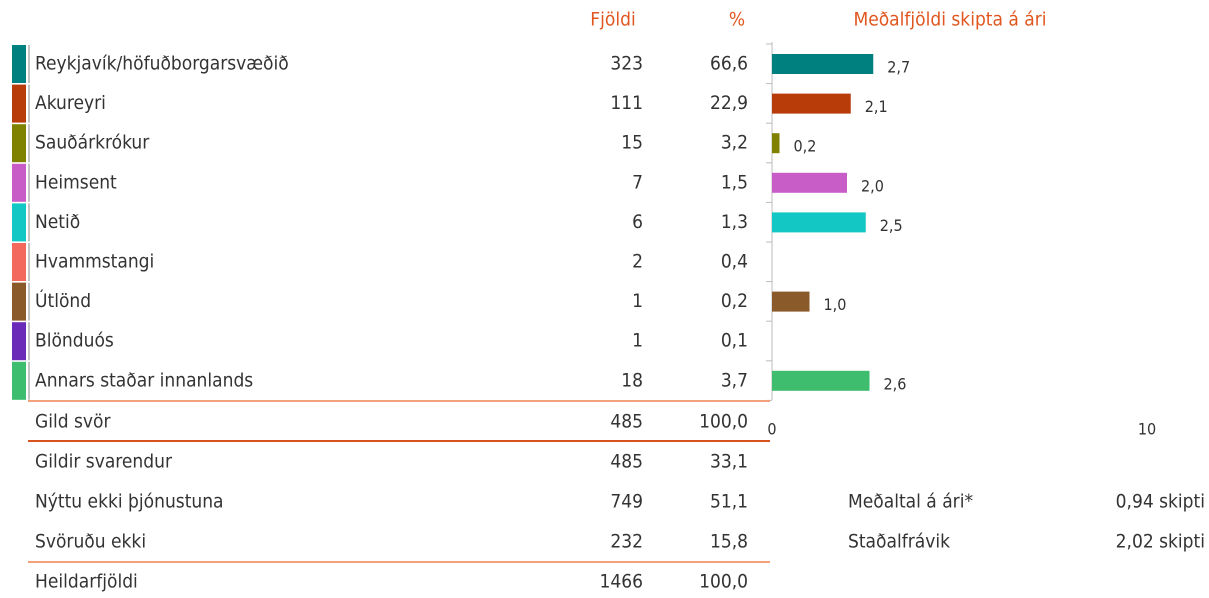 The width and height of the screenshot is (1209, 598). I want to click on count: 2, so click(637, 262).